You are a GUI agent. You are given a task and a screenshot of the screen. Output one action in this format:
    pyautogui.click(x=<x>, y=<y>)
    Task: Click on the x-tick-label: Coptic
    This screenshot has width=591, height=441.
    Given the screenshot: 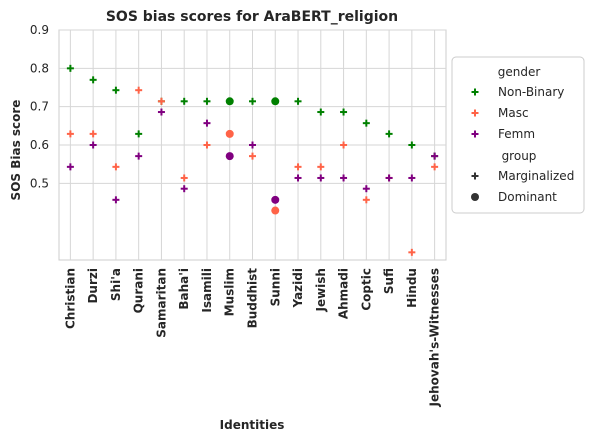 What is the action you would take?
    pyautogui.click(x=366, y=289)
    